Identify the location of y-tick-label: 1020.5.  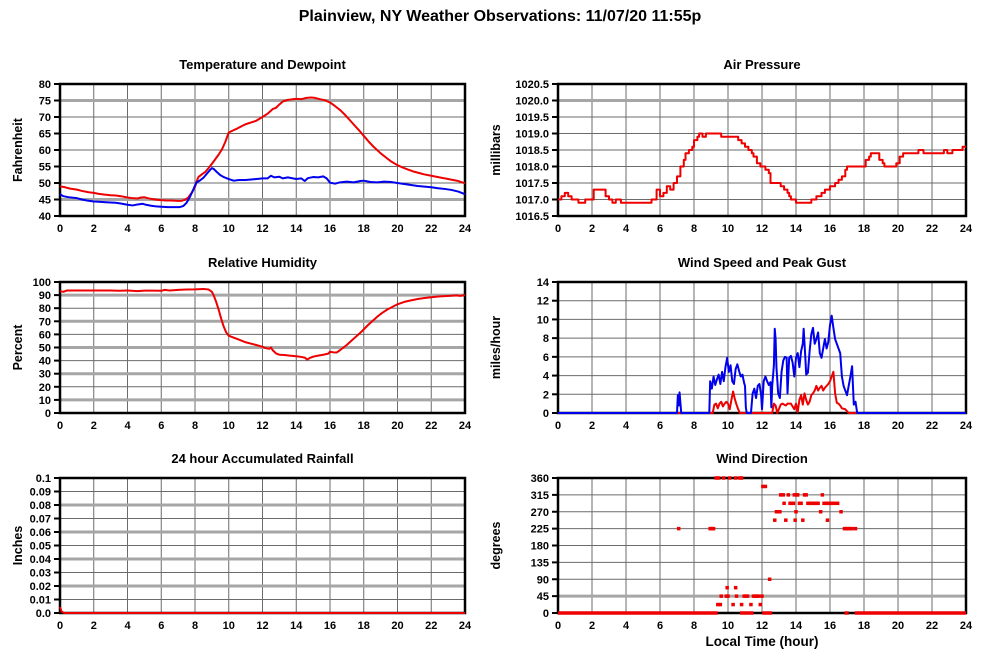
(532, 85).